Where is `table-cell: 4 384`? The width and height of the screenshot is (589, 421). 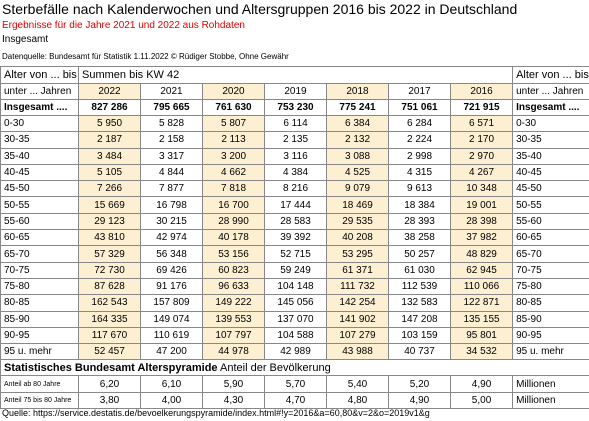
table-cell: 4 384 is located at coordinates (295, 172).